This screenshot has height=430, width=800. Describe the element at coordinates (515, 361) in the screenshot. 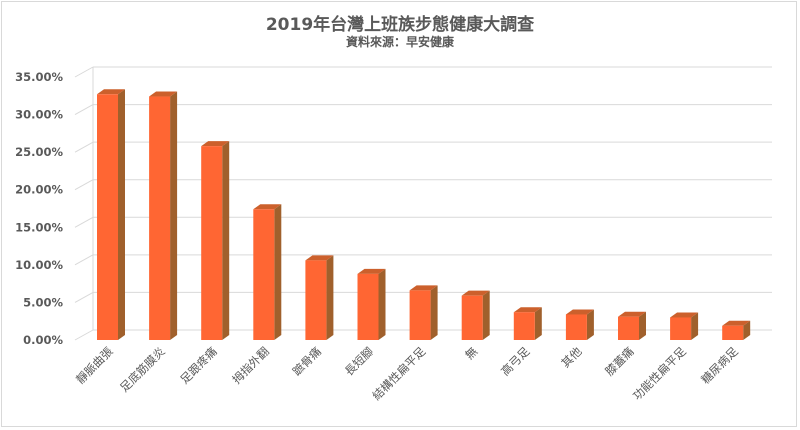

I see `x-tick-label: 高弓足` at that location.